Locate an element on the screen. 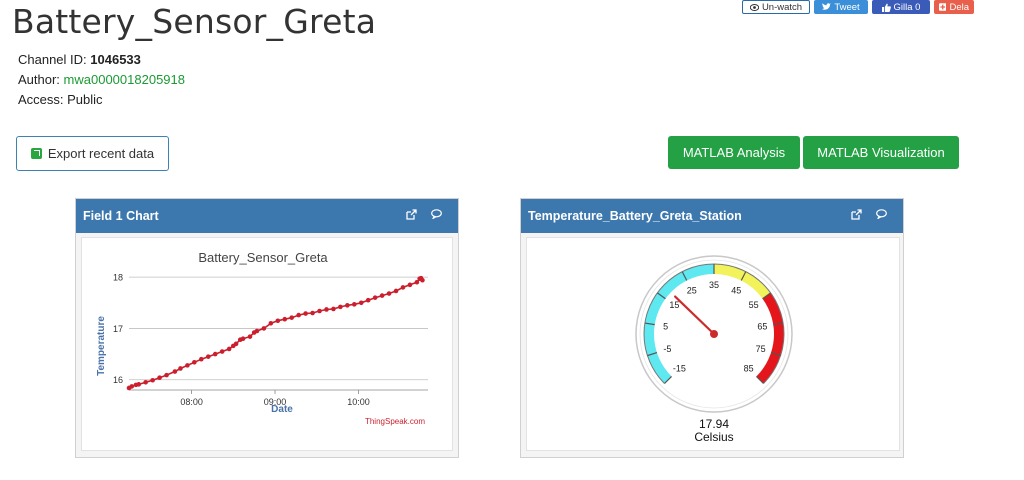 The width and height of the screenshot is (1024, 480). matlab-visualization-button: MATLAB Visualization is located at coordinates (881, 152).